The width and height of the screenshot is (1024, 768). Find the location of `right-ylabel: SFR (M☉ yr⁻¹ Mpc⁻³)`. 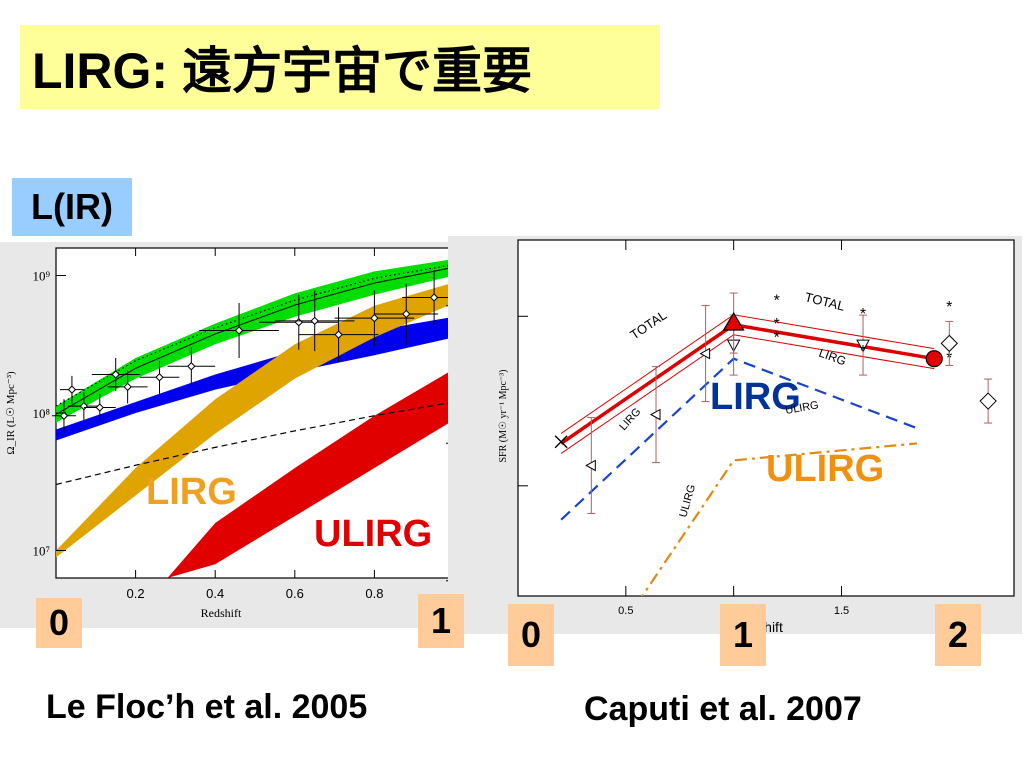

right-ylabel: SFR (M☉ yr⁻¹ Mpc⁻³) is located at coordinates (503, 415).